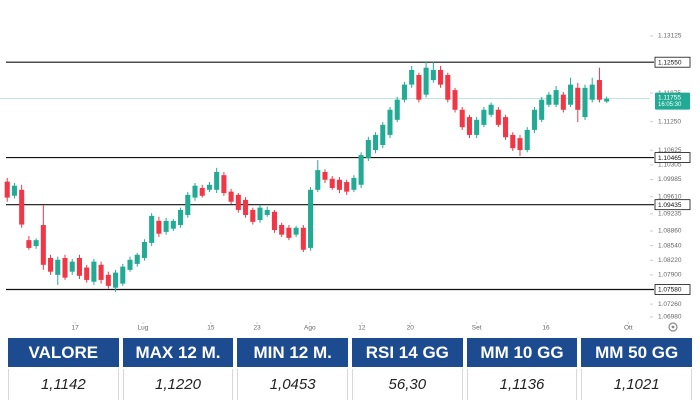  What do you see at coordinates (669, 121) in the screenshot?
I see `y-tick-label: 1.11250` at bounding box center [669, 121].